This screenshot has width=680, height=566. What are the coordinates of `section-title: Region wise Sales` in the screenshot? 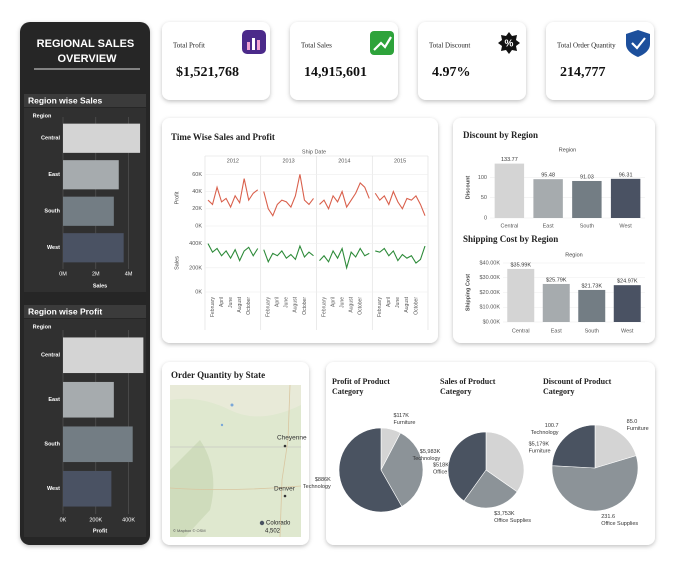 It's located at (65, 100).